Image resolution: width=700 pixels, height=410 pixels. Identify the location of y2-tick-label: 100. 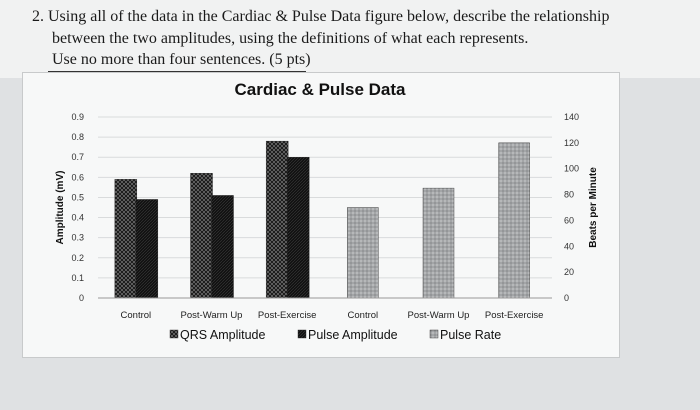
(571, 169).